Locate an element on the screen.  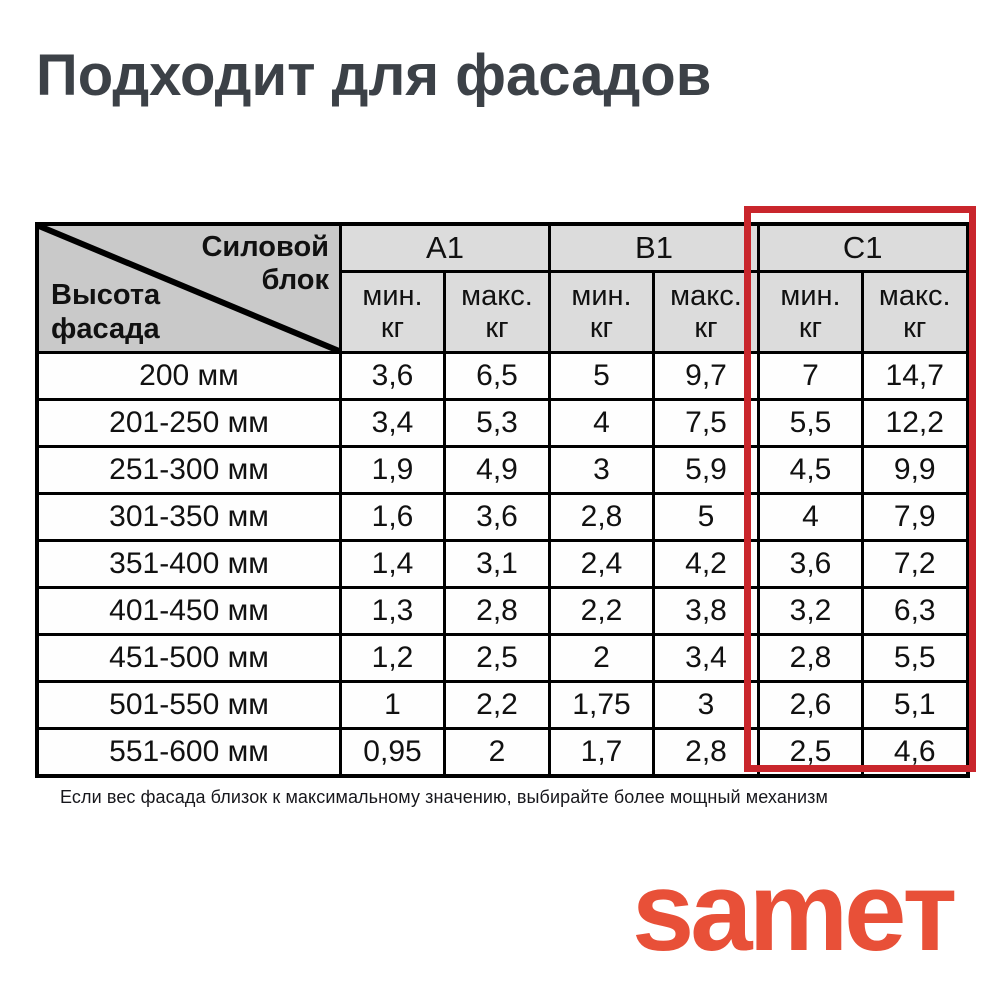
cell-c1-max: 7,9 is located at coordinates (915, 517).